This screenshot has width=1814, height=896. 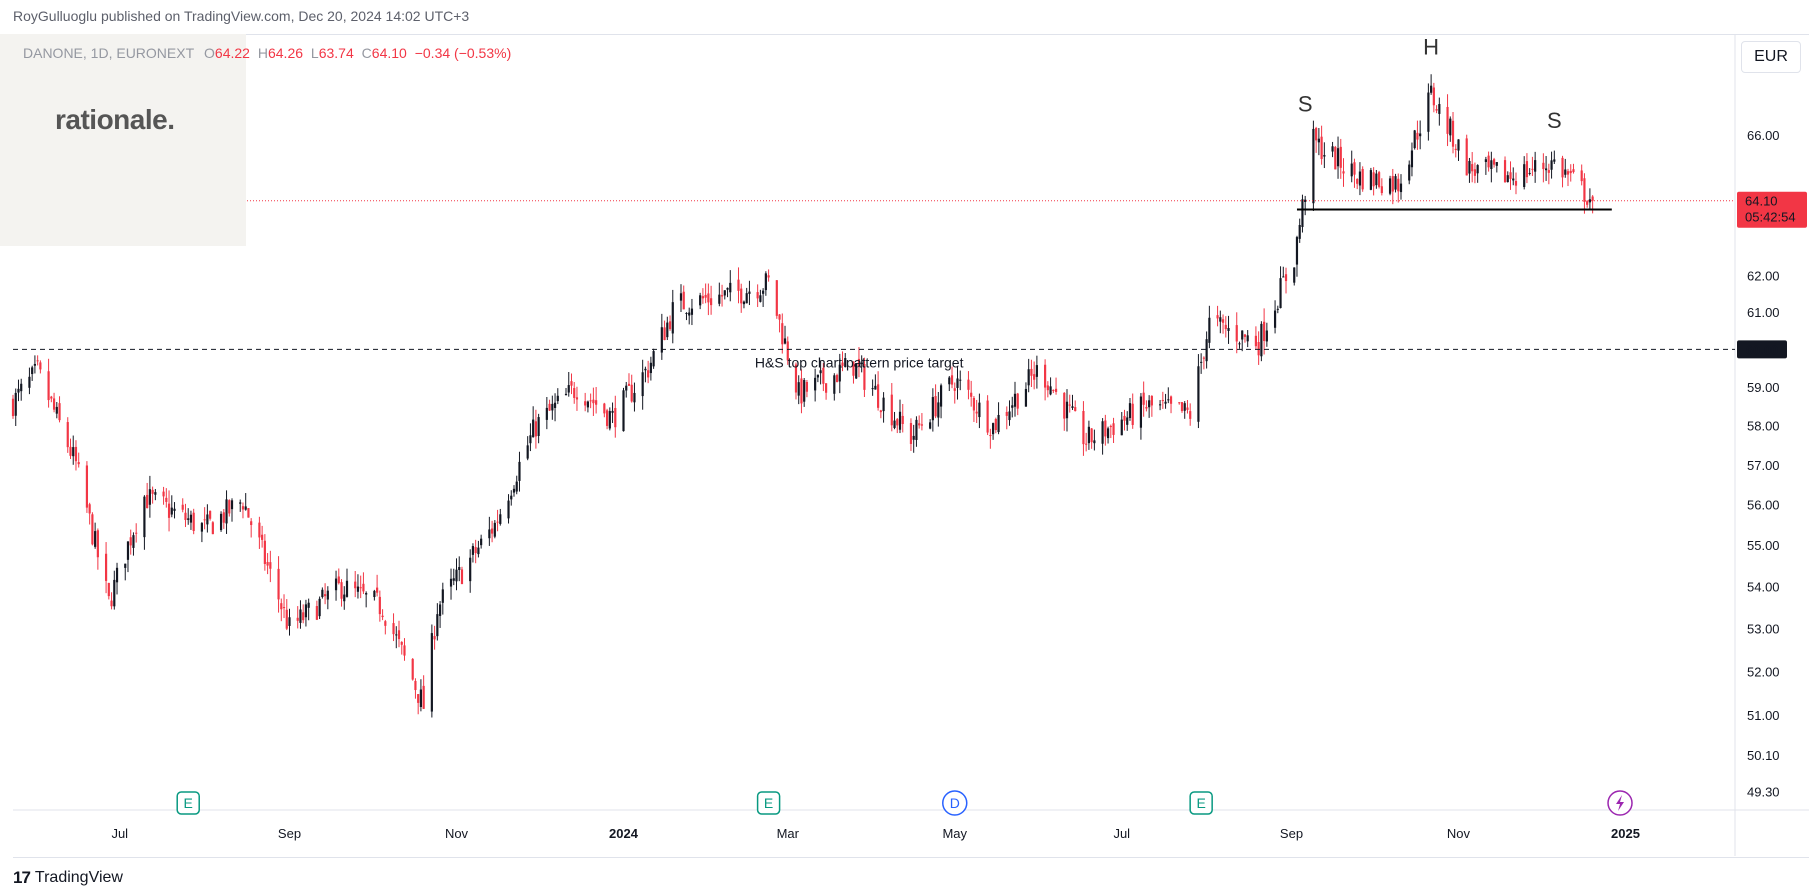 What do you see at coordinates (1121, 833) in the screenshot?
I see `x-tick-label: Jul` at bounding box center [1121, 833].